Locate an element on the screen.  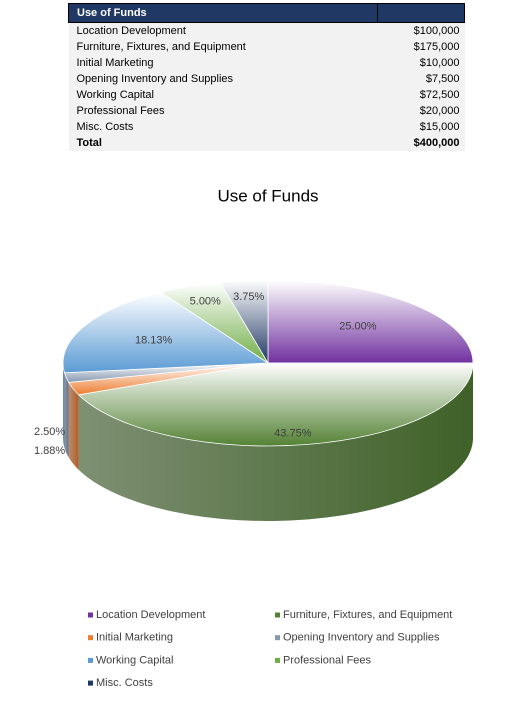
label-cell: Furniture, Fixtures, and Equipment is located at coordinates (223, 47).